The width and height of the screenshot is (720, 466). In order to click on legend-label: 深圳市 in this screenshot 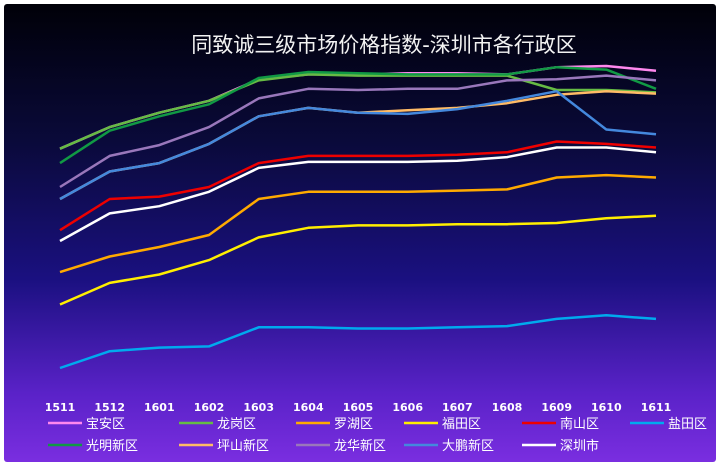, I will do `click(579, 446)`.